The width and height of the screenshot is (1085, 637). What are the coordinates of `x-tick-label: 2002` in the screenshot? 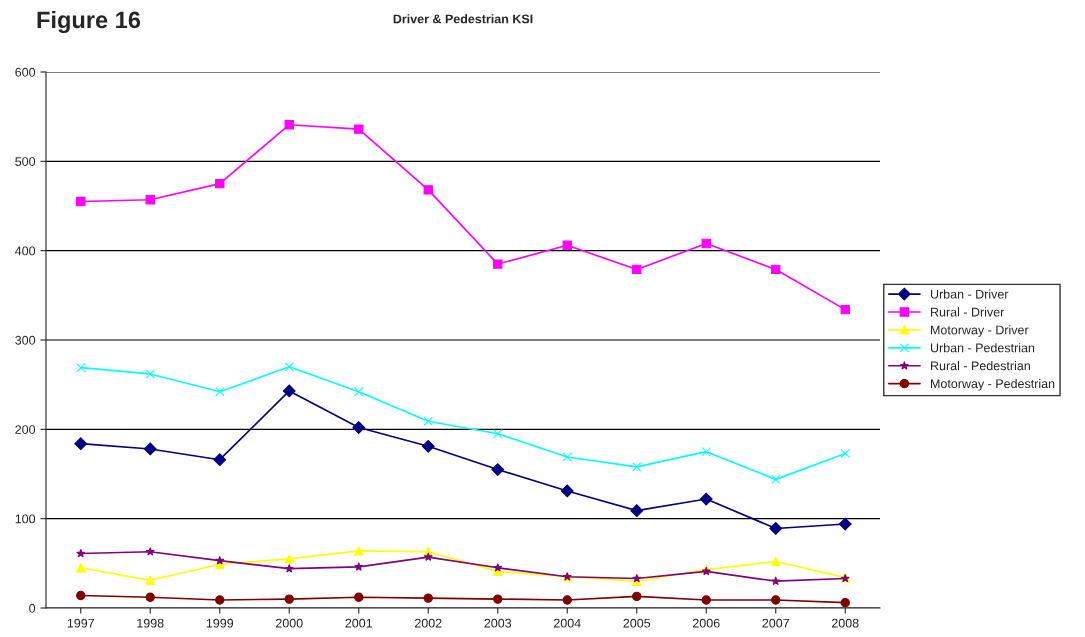 It's located at (428, 623).